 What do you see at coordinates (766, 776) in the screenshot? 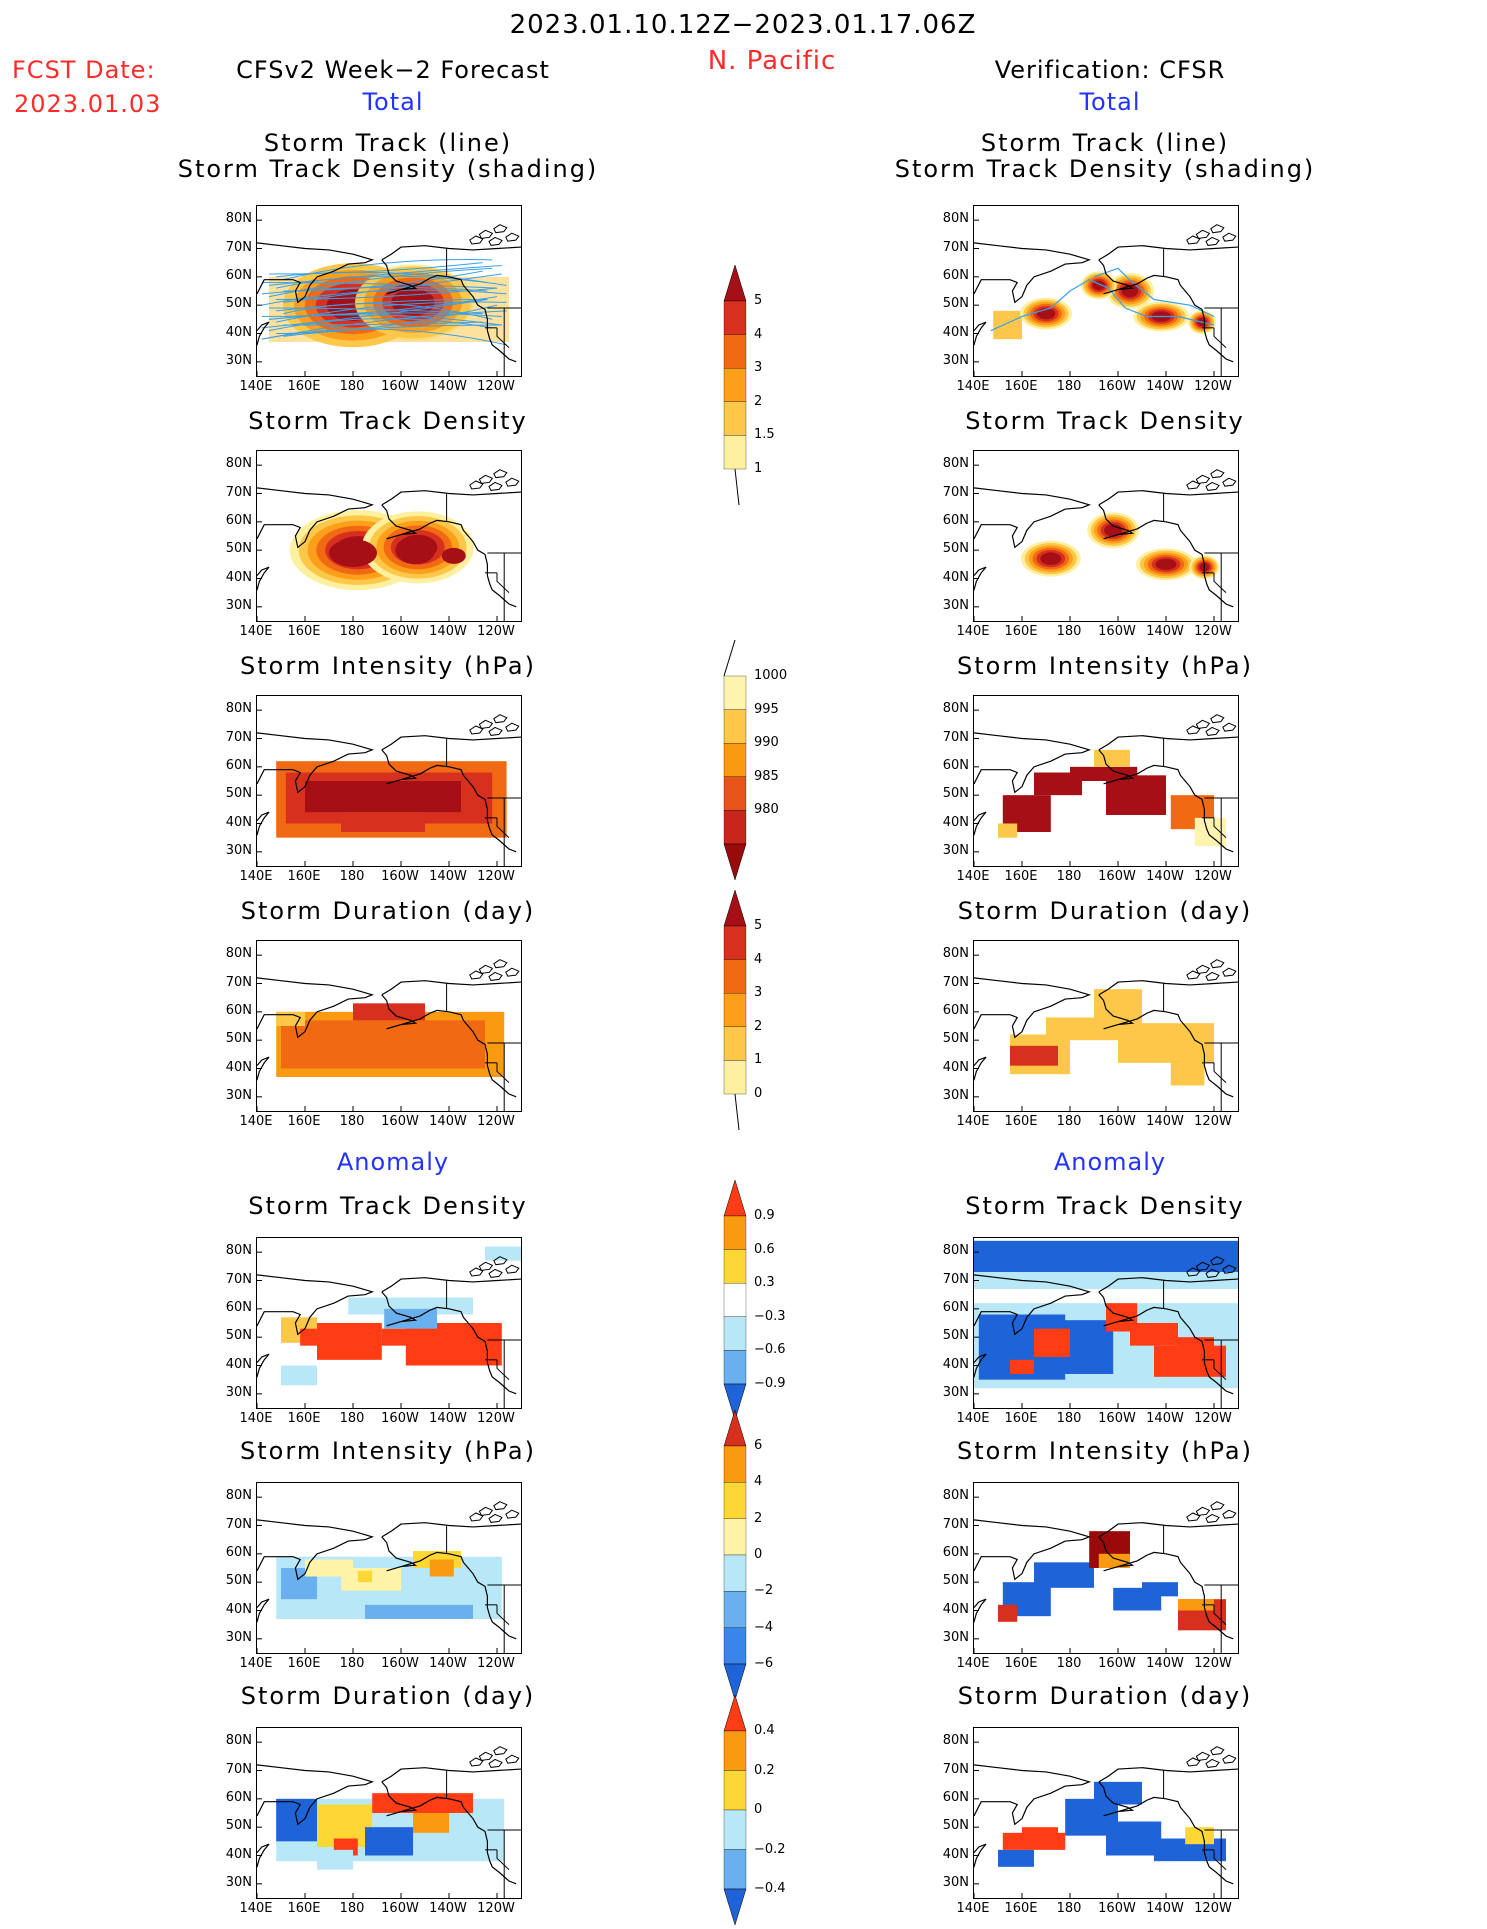
I see `colorbar-label: 985` at bounding box center [766, 776].